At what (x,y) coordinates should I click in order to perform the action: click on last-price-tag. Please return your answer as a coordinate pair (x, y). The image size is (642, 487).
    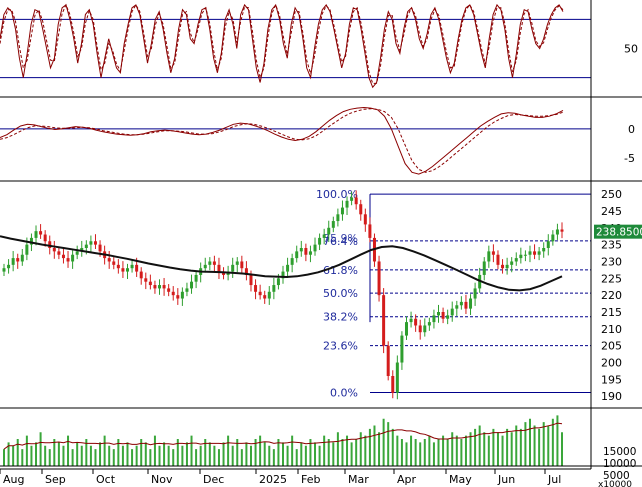
    Looking at the image, I should click on (618, 231).